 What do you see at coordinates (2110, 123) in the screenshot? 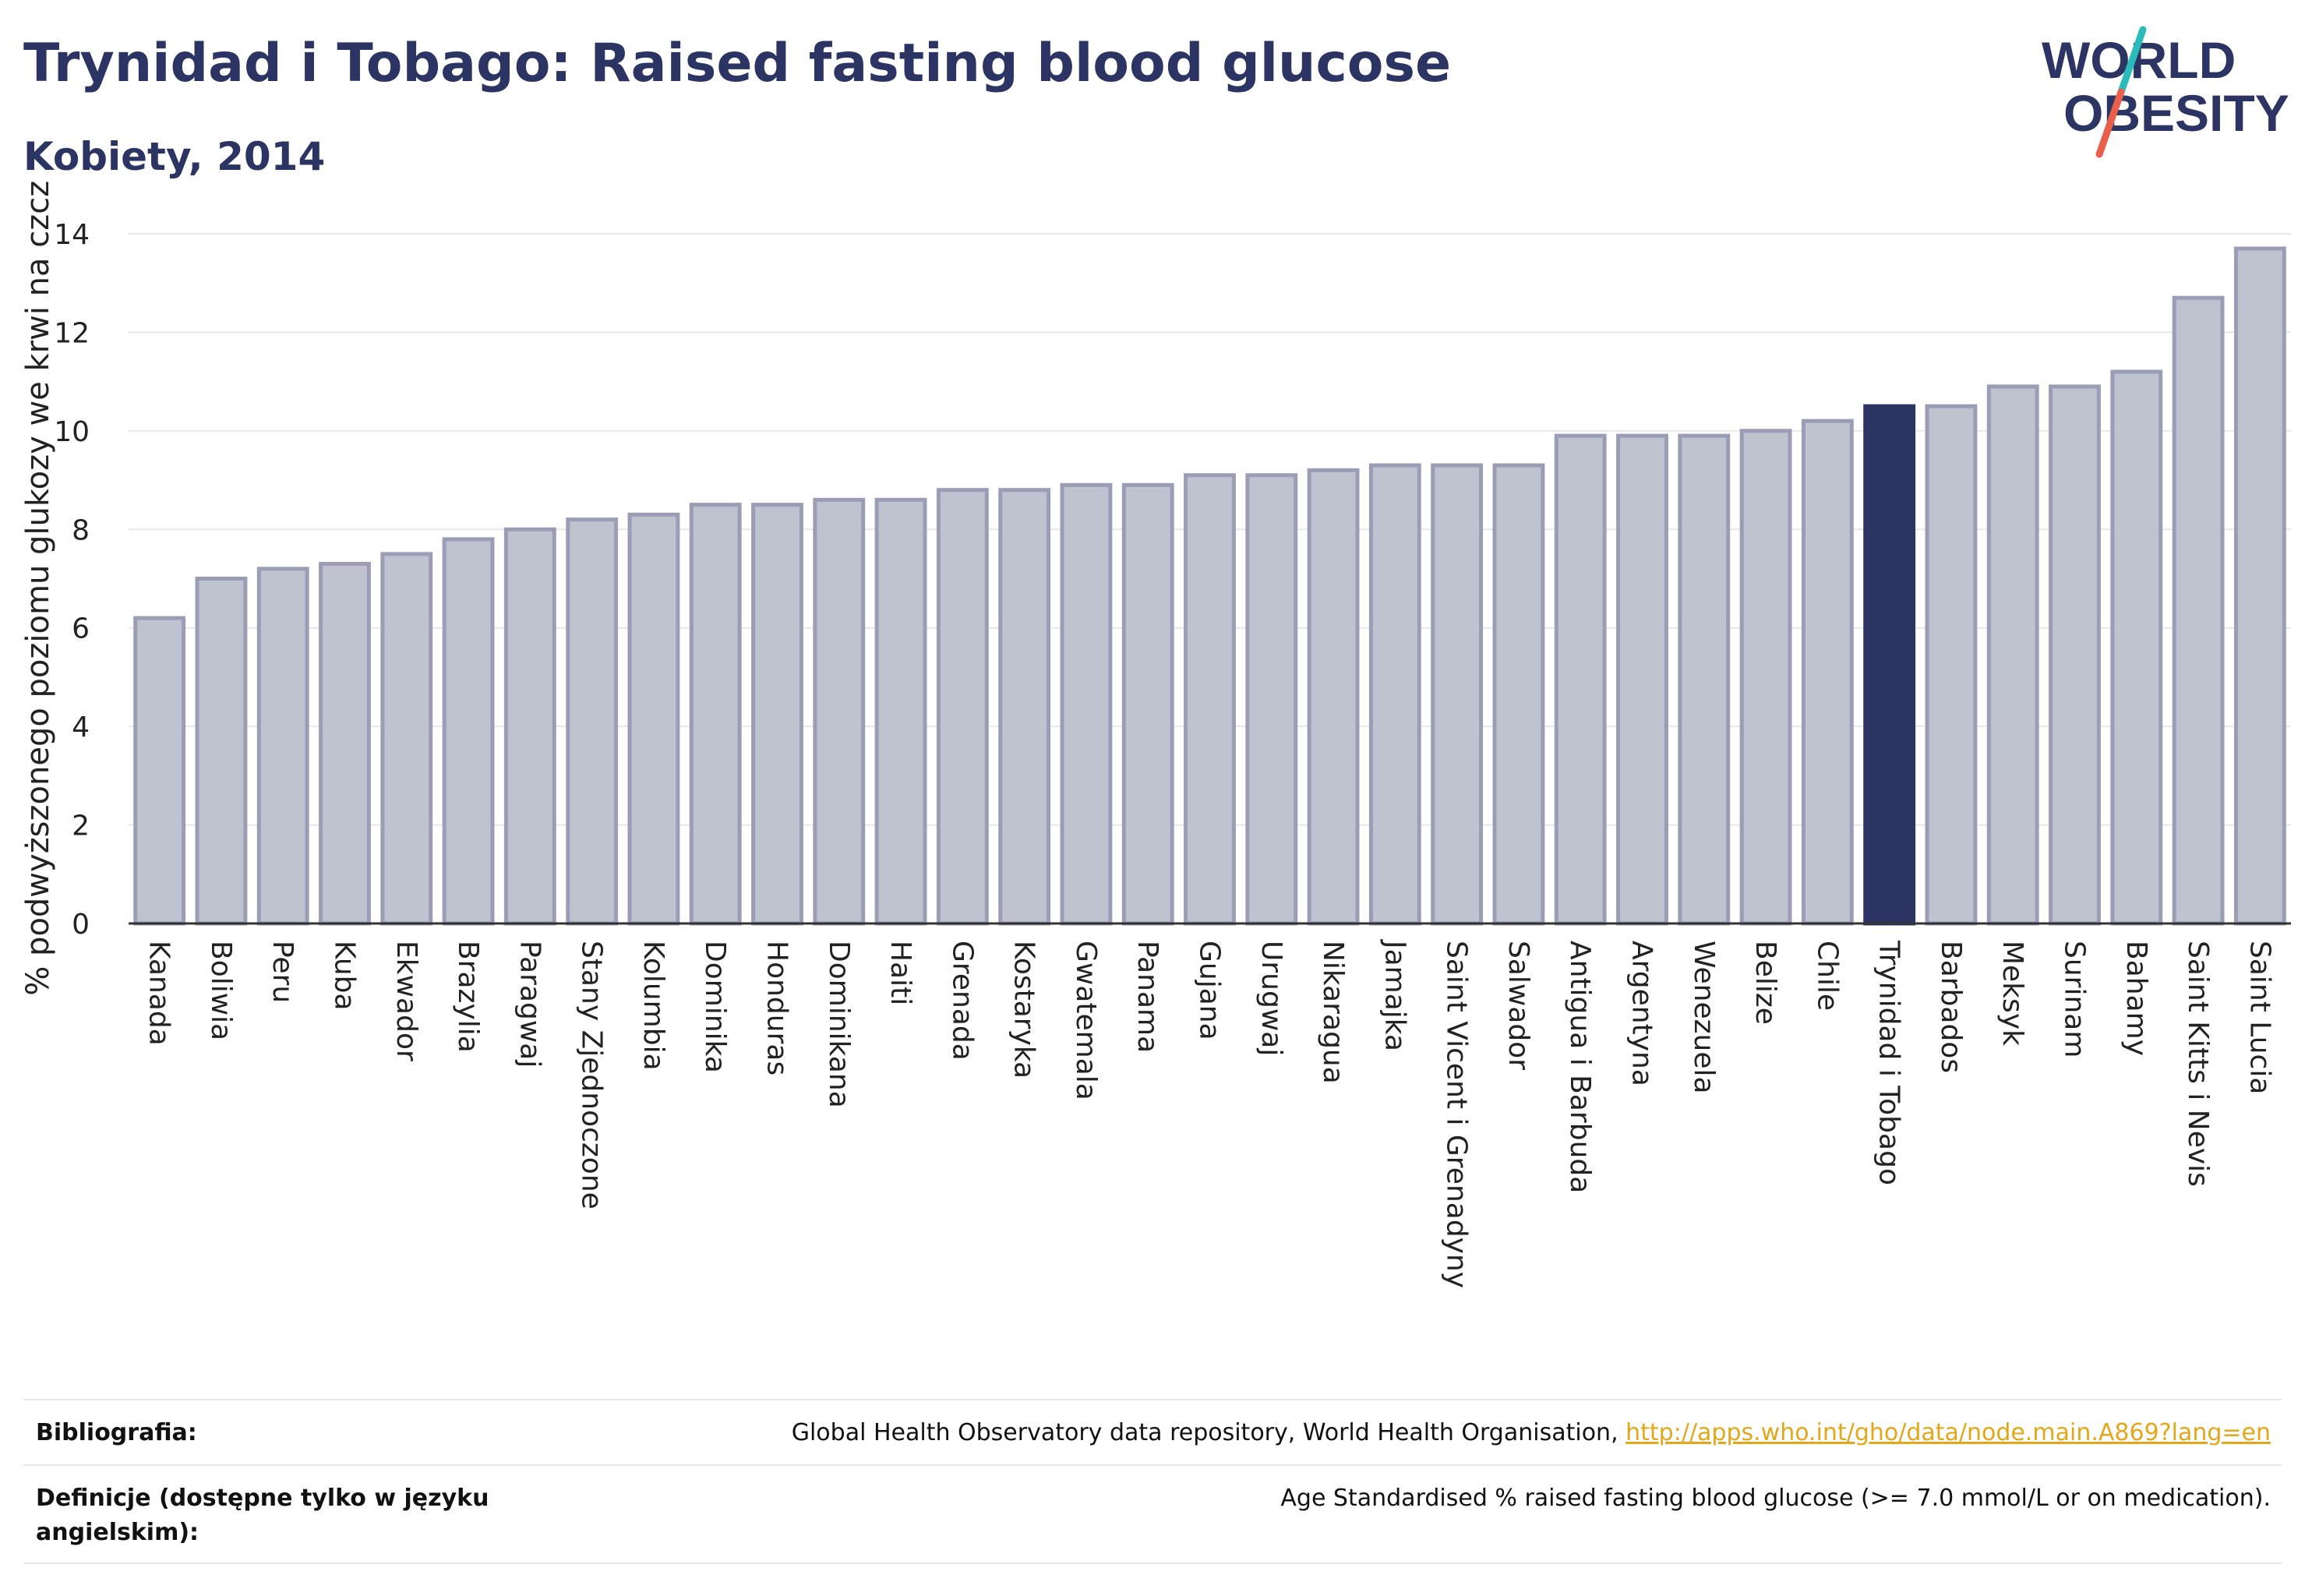
I see `logo-slash-red` at bounding box center [2110, 123].